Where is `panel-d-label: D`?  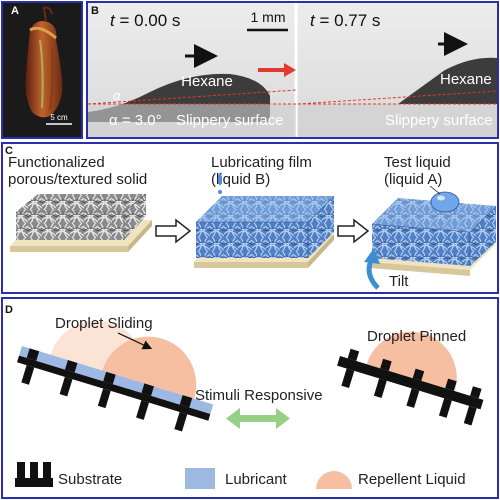
panel-d-label: D is located at coordinates (9, 310).